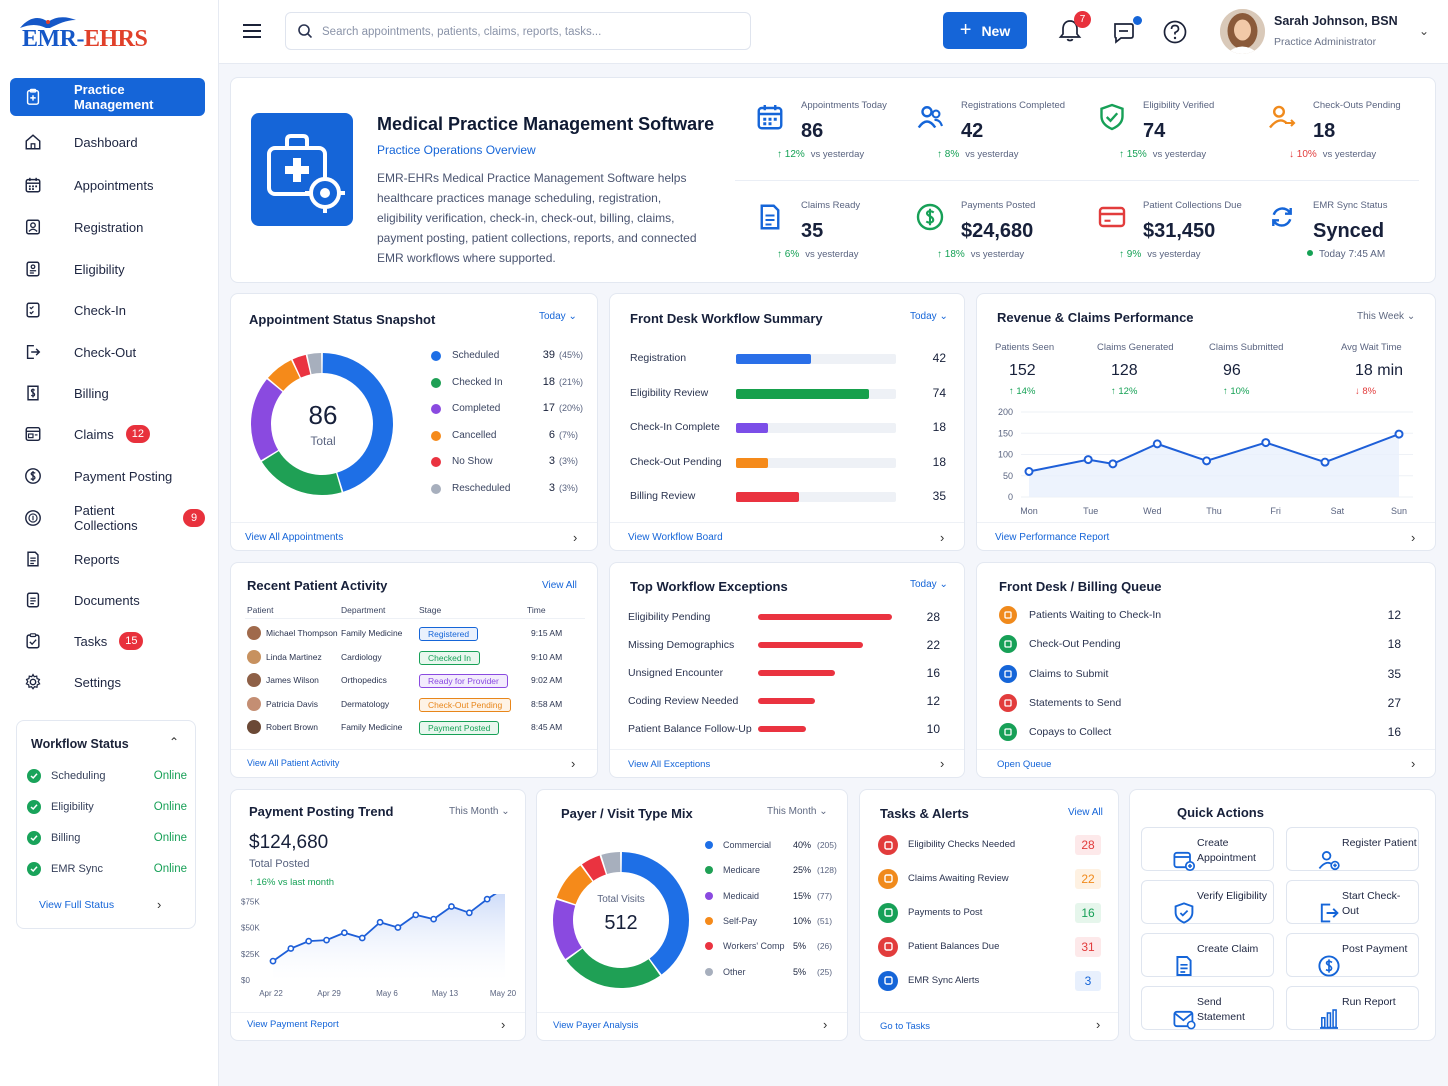 The height and width of the screenshot is (1086, 1448). I want to click on brand-logo: EMR-EHRS, so click(87, 34).